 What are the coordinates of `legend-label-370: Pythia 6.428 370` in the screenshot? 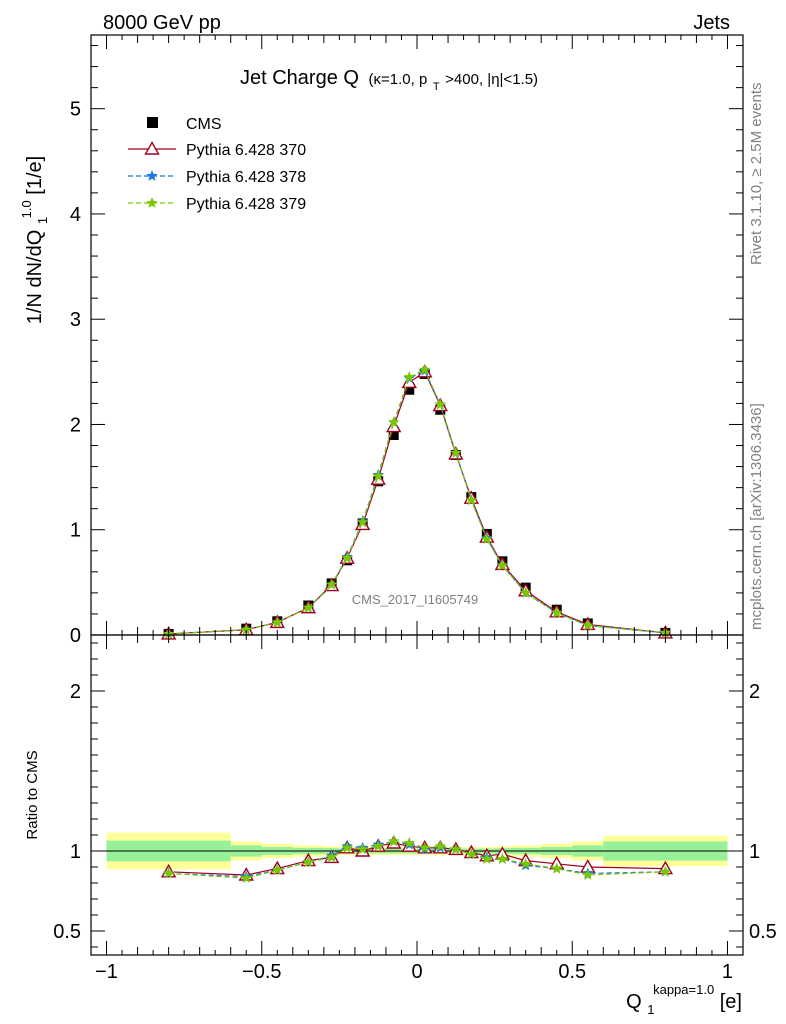 It's located at (246, 150).